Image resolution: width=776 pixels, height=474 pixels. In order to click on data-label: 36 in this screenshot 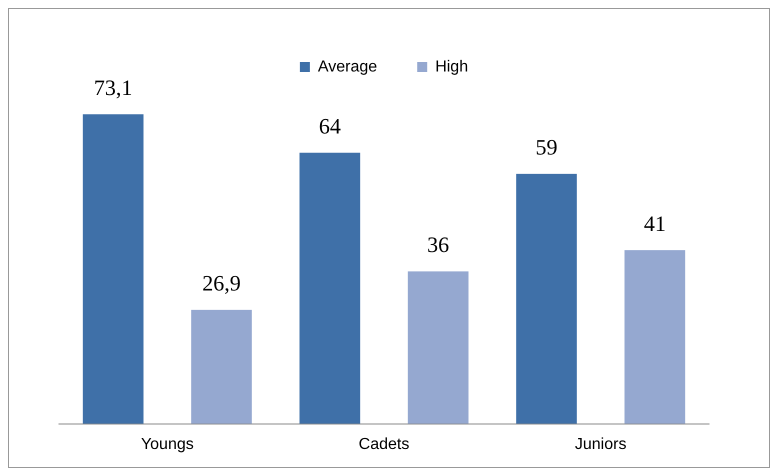, I will do `click(438, 245)`.